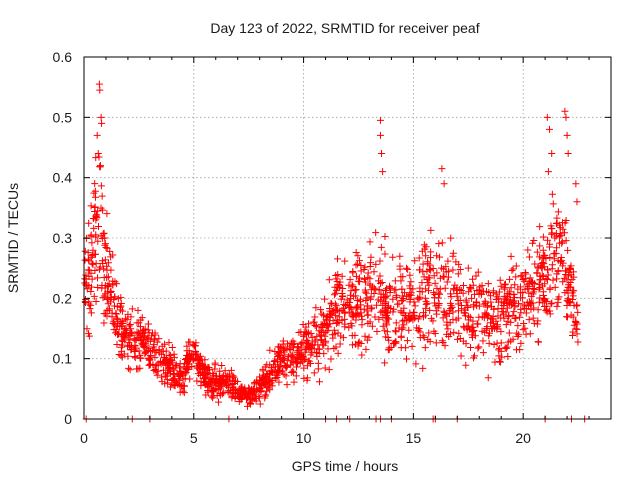 This screenshot has height=480, width=640. What do you see at coordinates (84, 438) in the screenshot?
I see `x-tick-label: 0` at bounding box center [84, 438].